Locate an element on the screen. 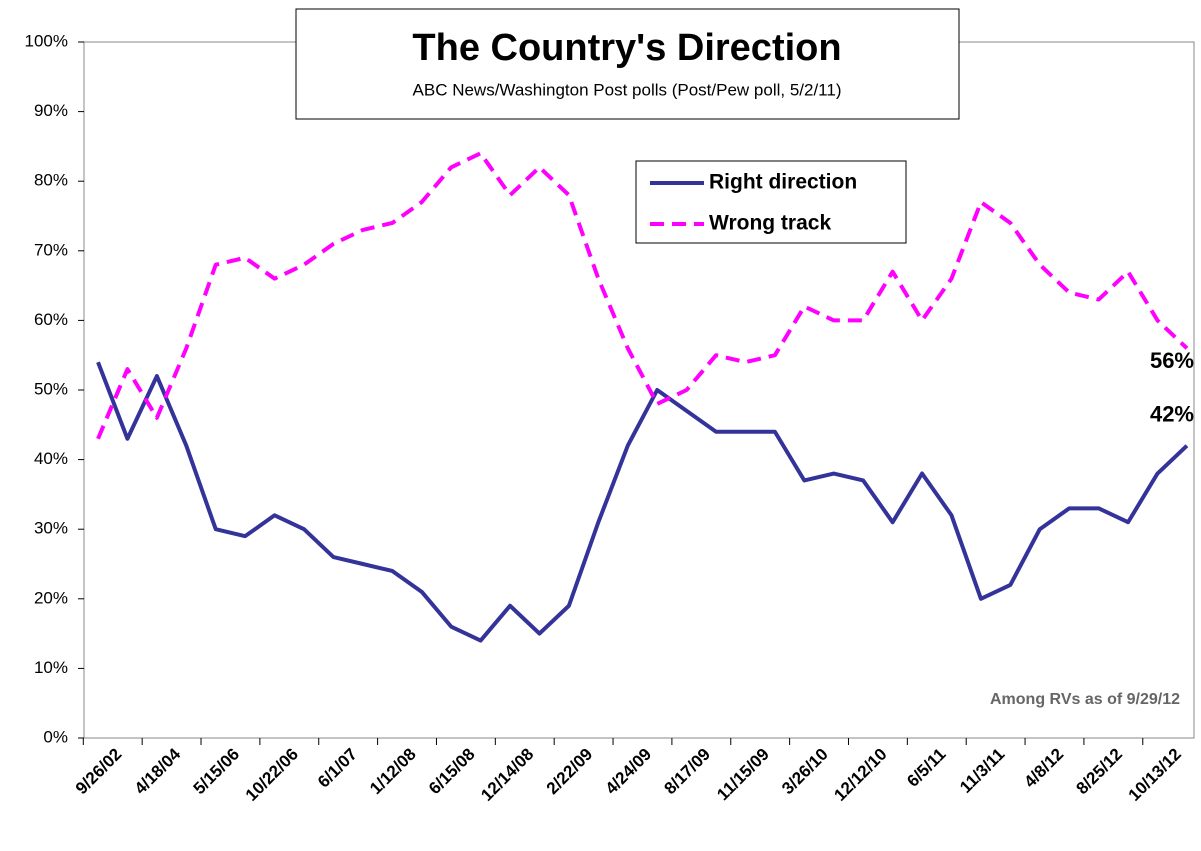 The height and width of the screenshot is (851, 1201). x-tick-label: 11/15/09 is located at coordinates (743, 775).